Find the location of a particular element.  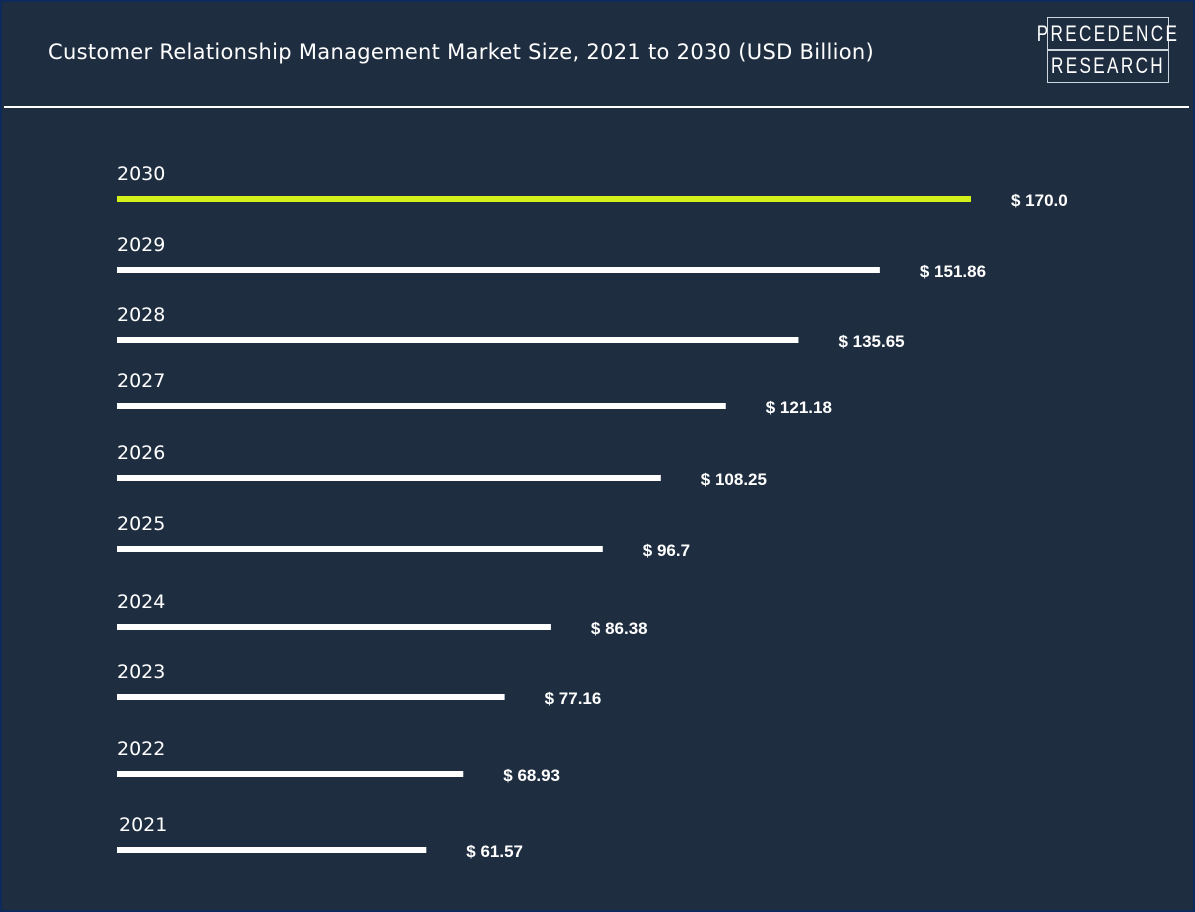

year-label-2023: 2023 is located at coordinates (141, 672).